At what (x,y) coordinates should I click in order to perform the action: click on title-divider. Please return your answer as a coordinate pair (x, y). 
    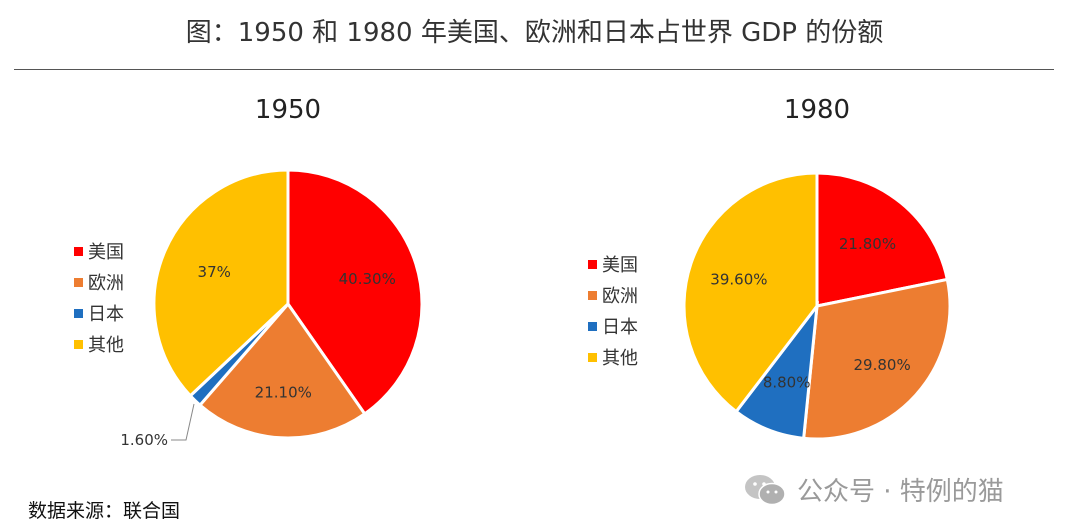
    Looking at the image, I should click on (534, 69).